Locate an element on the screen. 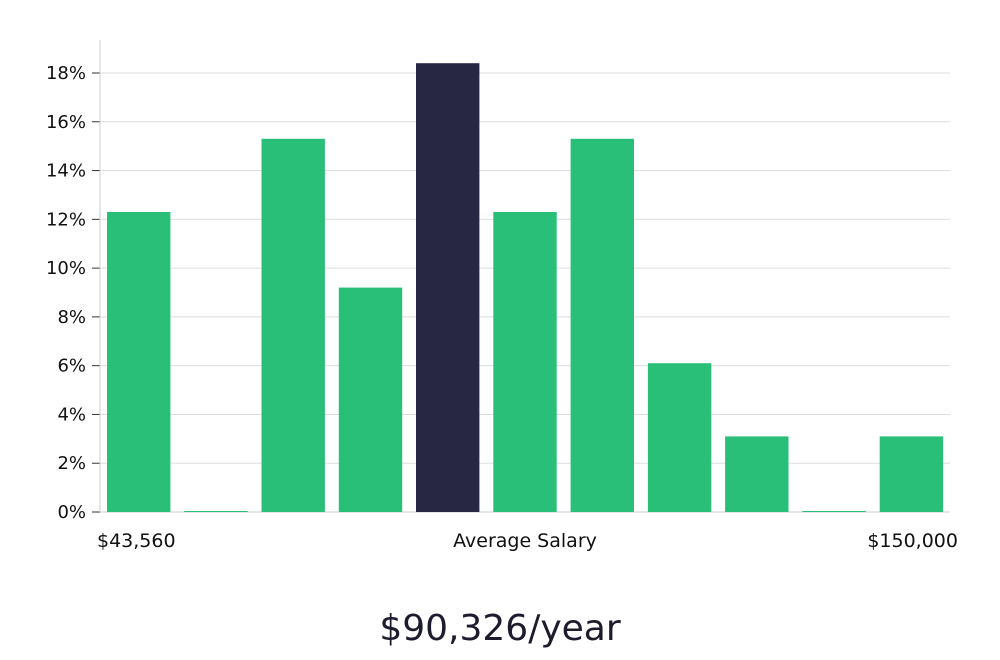  y-axis-ticks: 0% 2% 4% 6% 8% 10% 12% 14% 16% 18% is located at coordinates (73, 293).